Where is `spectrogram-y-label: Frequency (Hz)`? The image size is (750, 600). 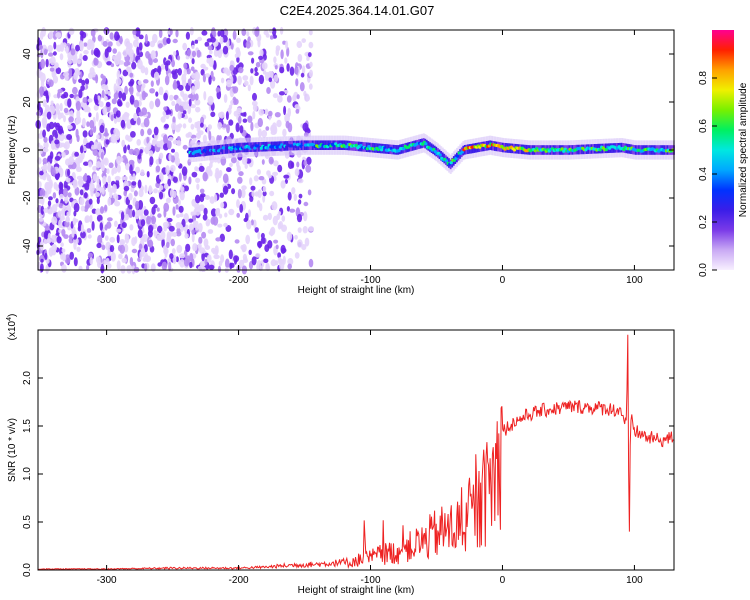
spectrogram-y-label: Frequency (Hz) is located at coordinates (12, 150).